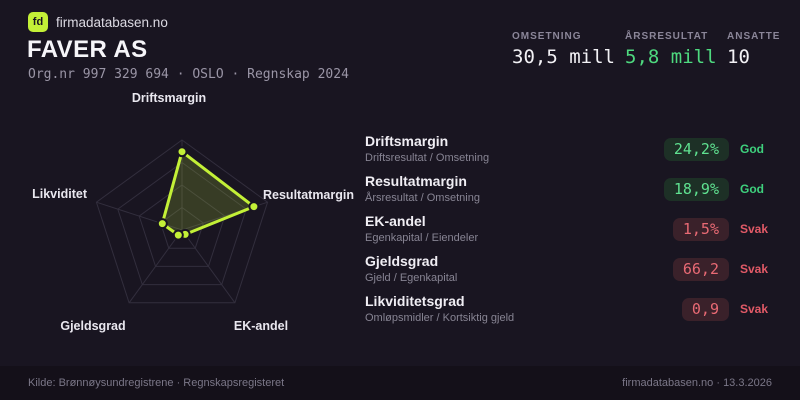 This screenshot has width=800, height=400. What do you see at coordinates (705, 309) in the screenshot?
I see `metric-value-pill: 0,9` at bounding box center [705, 309].